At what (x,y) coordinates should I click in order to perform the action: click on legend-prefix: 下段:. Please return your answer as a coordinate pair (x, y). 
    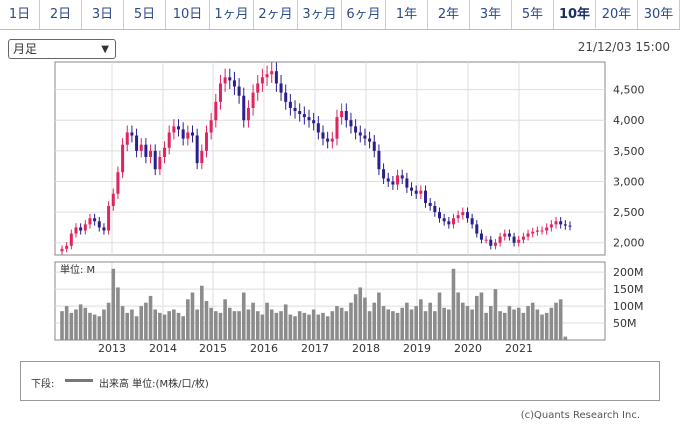
    Looking at the image, I should click on (43, 384).